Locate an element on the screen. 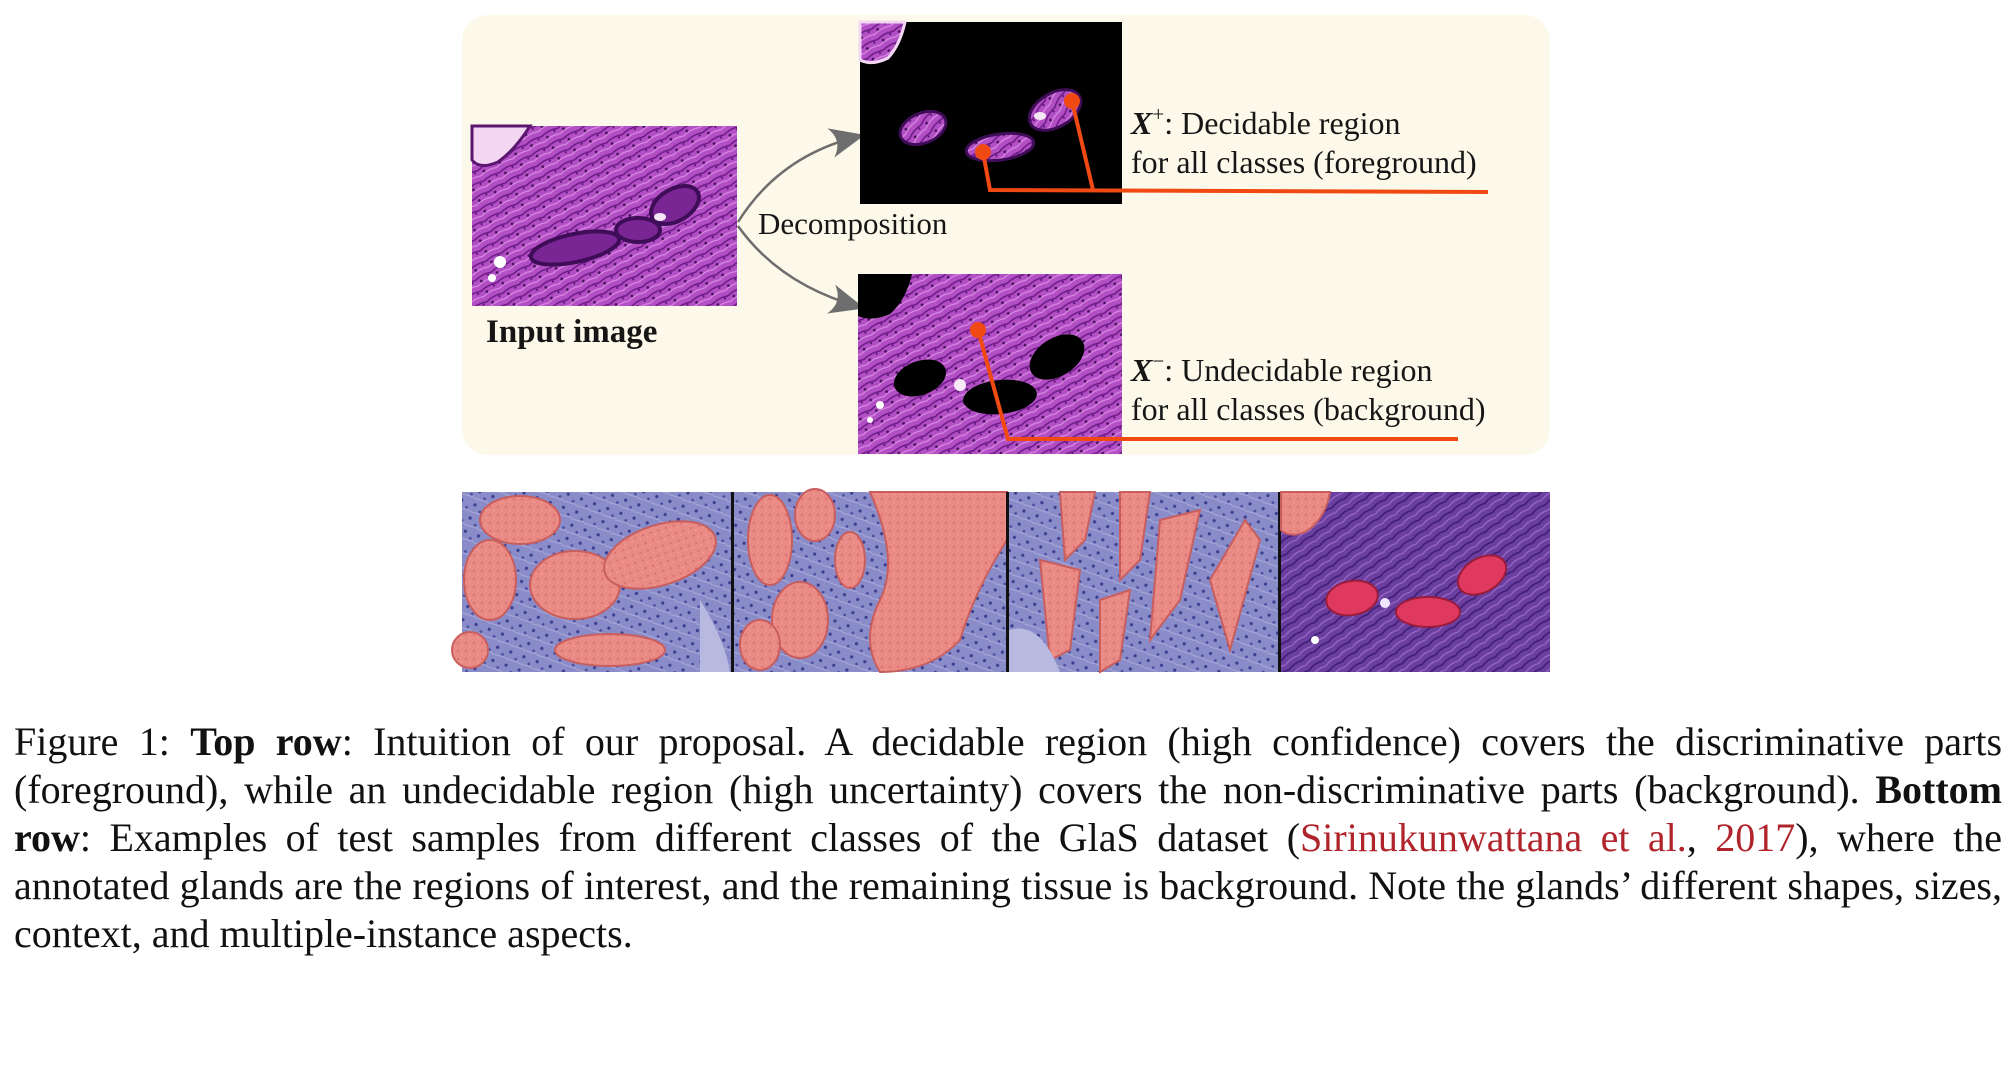 Image resolution: width=2014 pixels, height=1071 pixels. decomposition-arrow-up is located at coordinates (800, 175).